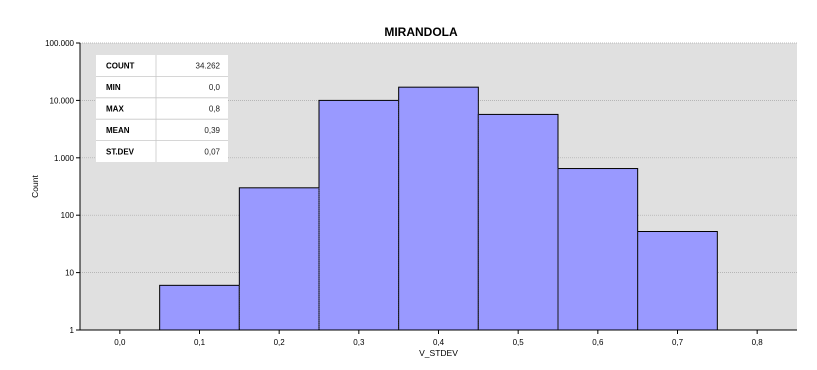 The image size is (817, 370). I want to click on stat-label: COUNT, so click(120, 66).